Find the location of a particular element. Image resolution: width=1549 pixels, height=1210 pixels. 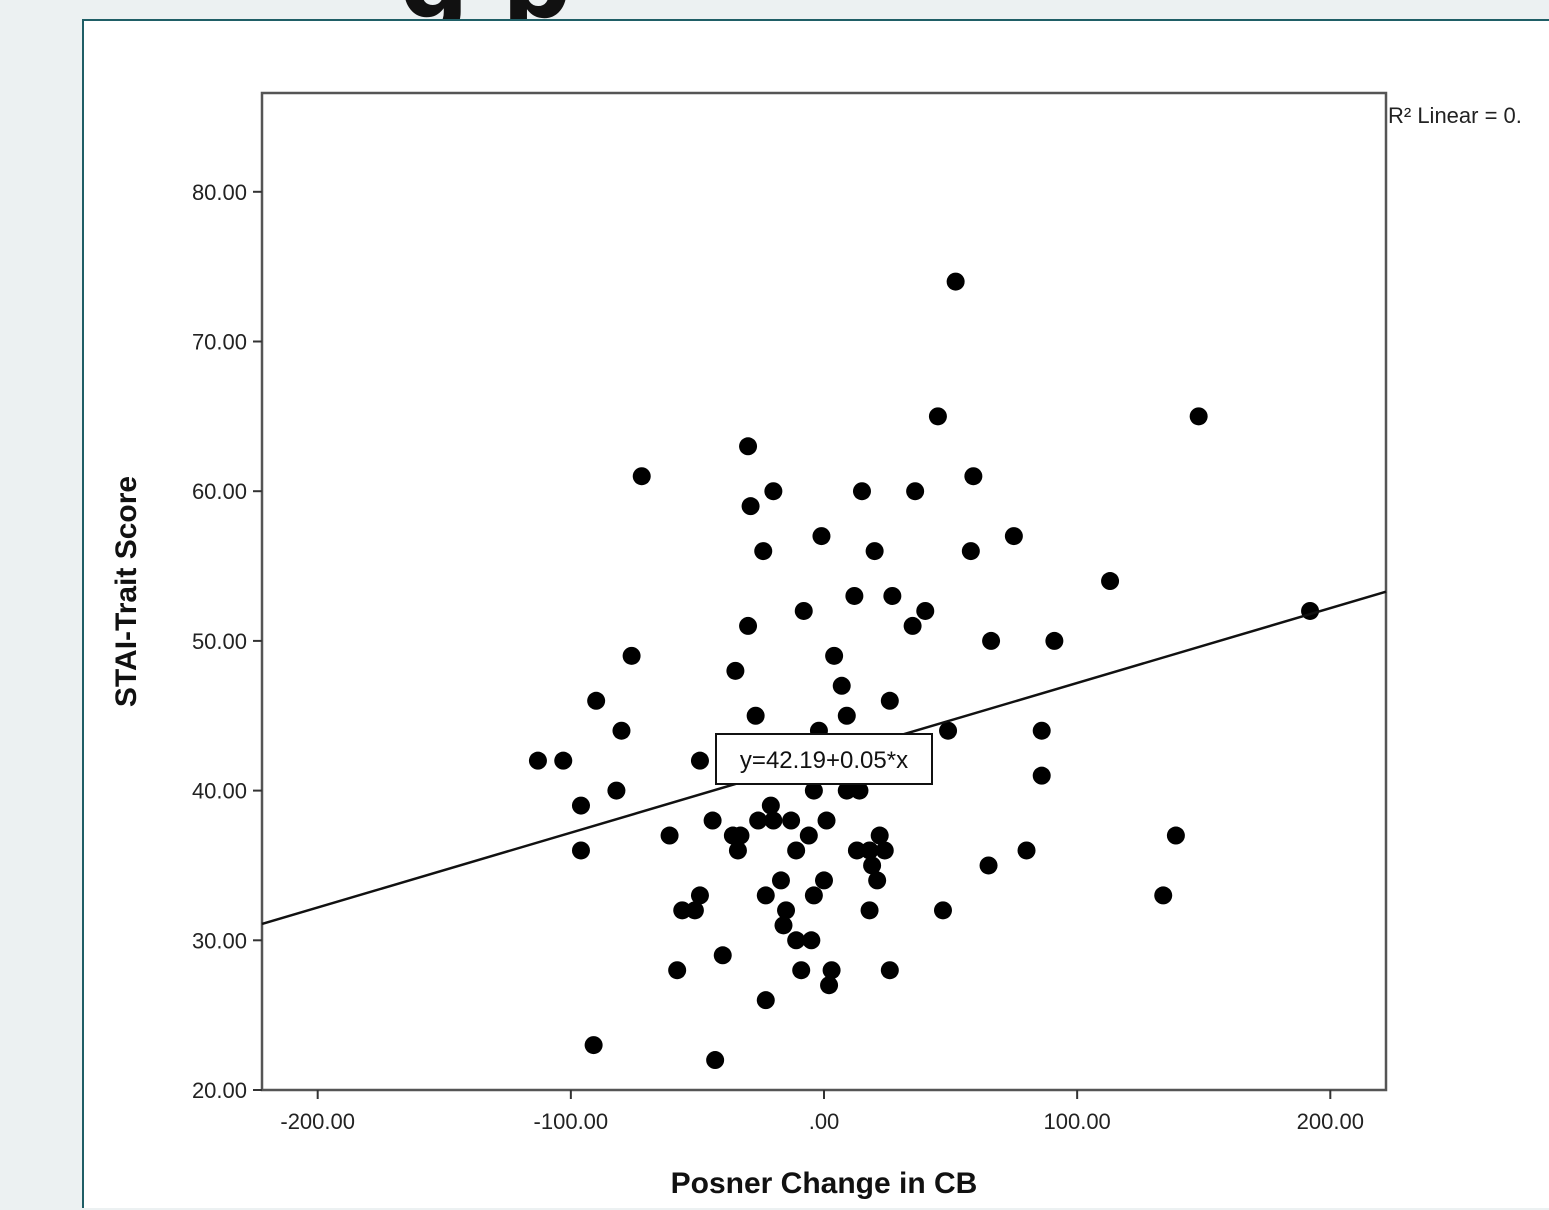

y-tick-label: 60.00 is located at coordinates (219, 491).